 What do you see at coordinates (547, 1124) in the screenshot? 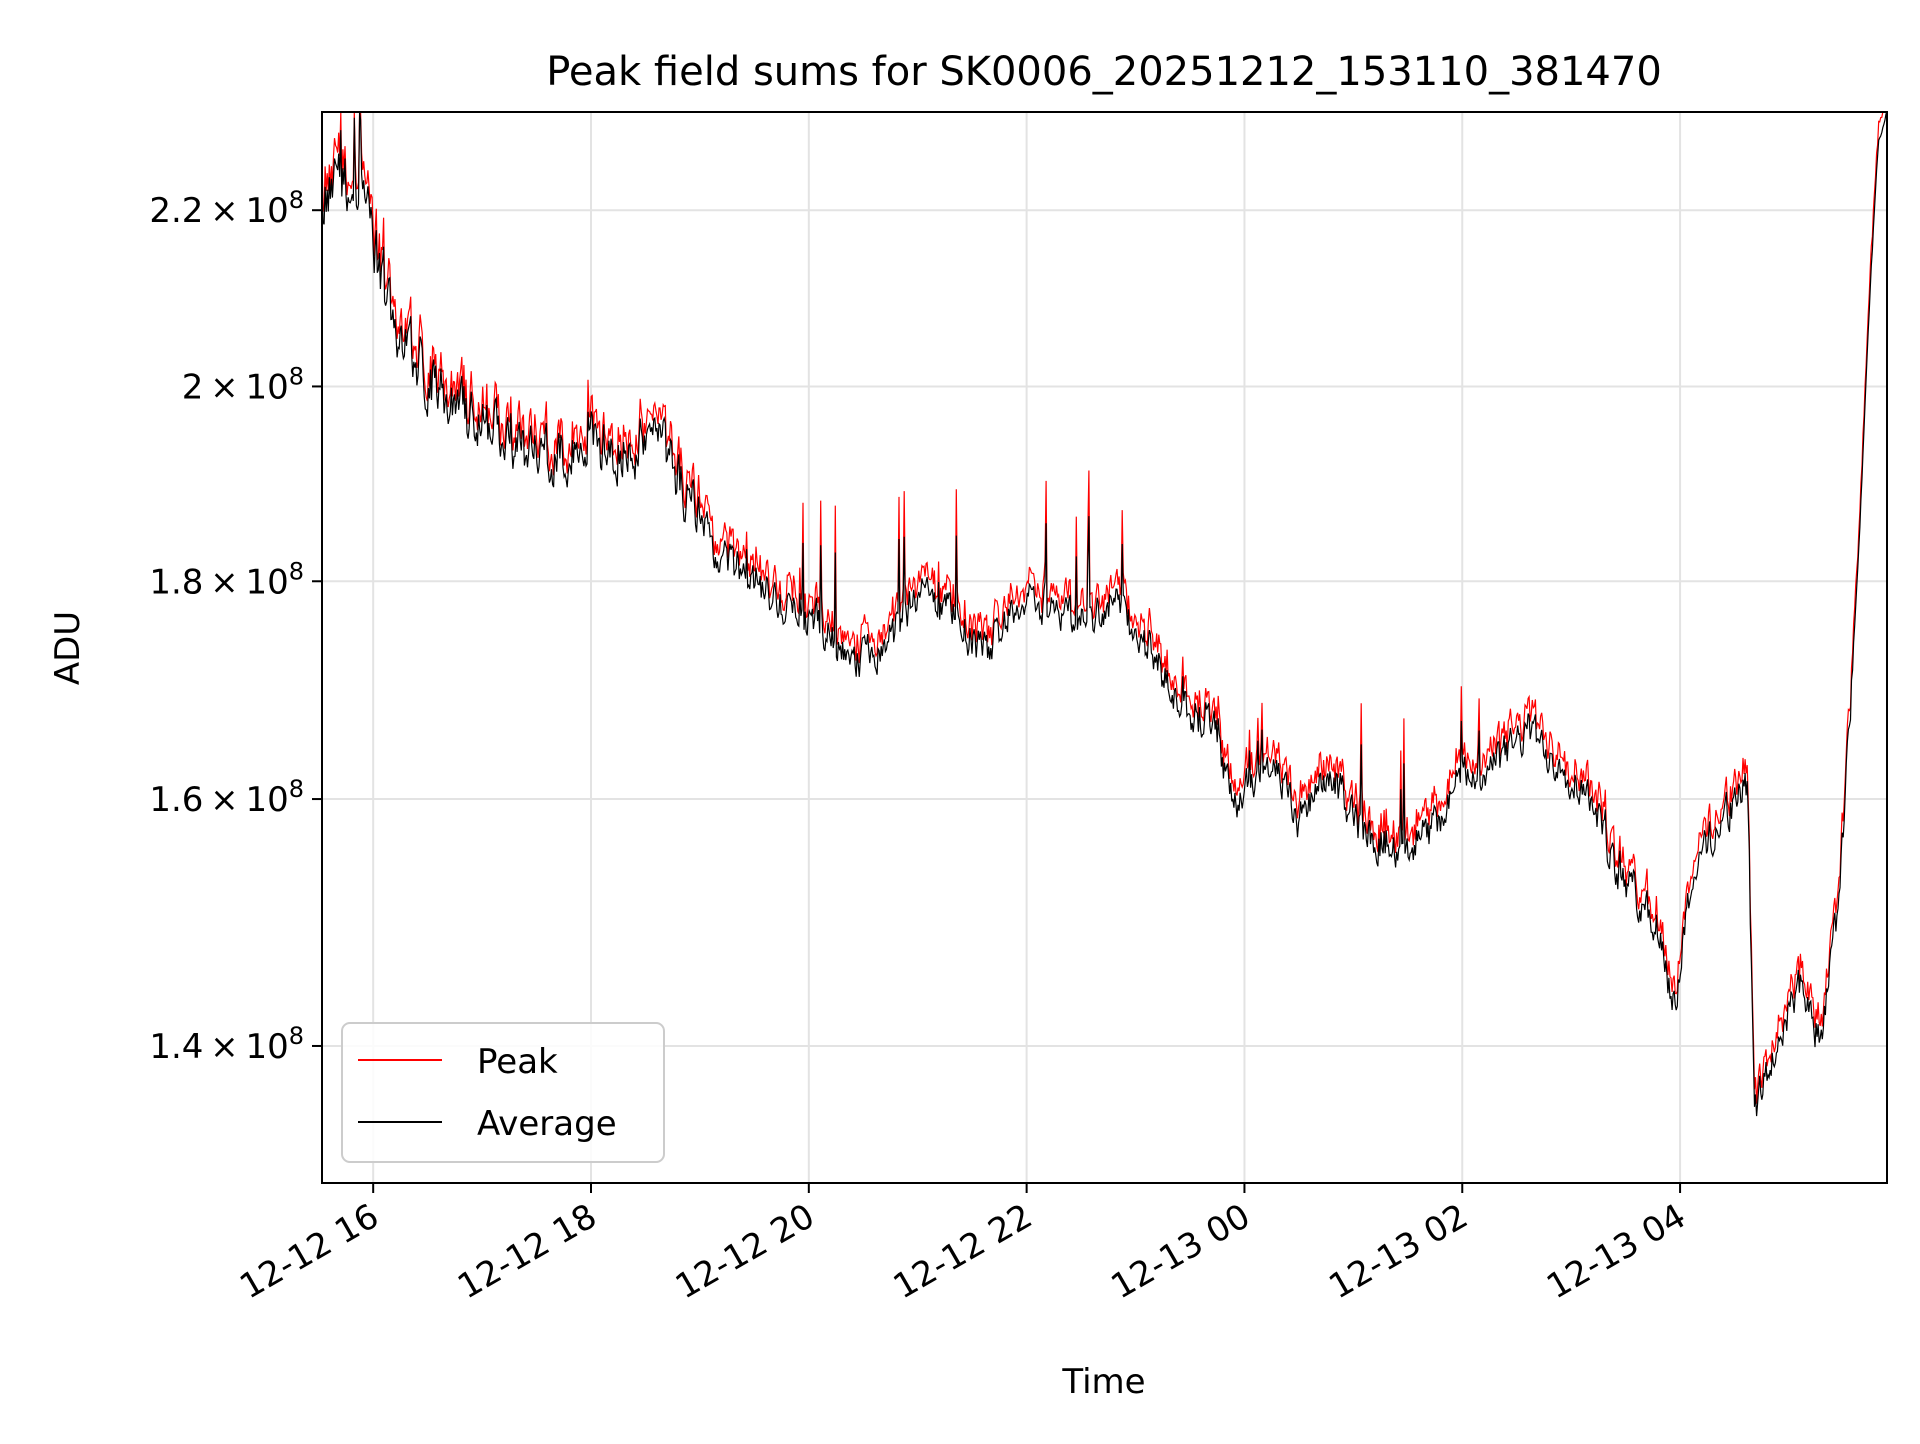
I see `legend-average-label: Average` at bounding box center [547, 1124].